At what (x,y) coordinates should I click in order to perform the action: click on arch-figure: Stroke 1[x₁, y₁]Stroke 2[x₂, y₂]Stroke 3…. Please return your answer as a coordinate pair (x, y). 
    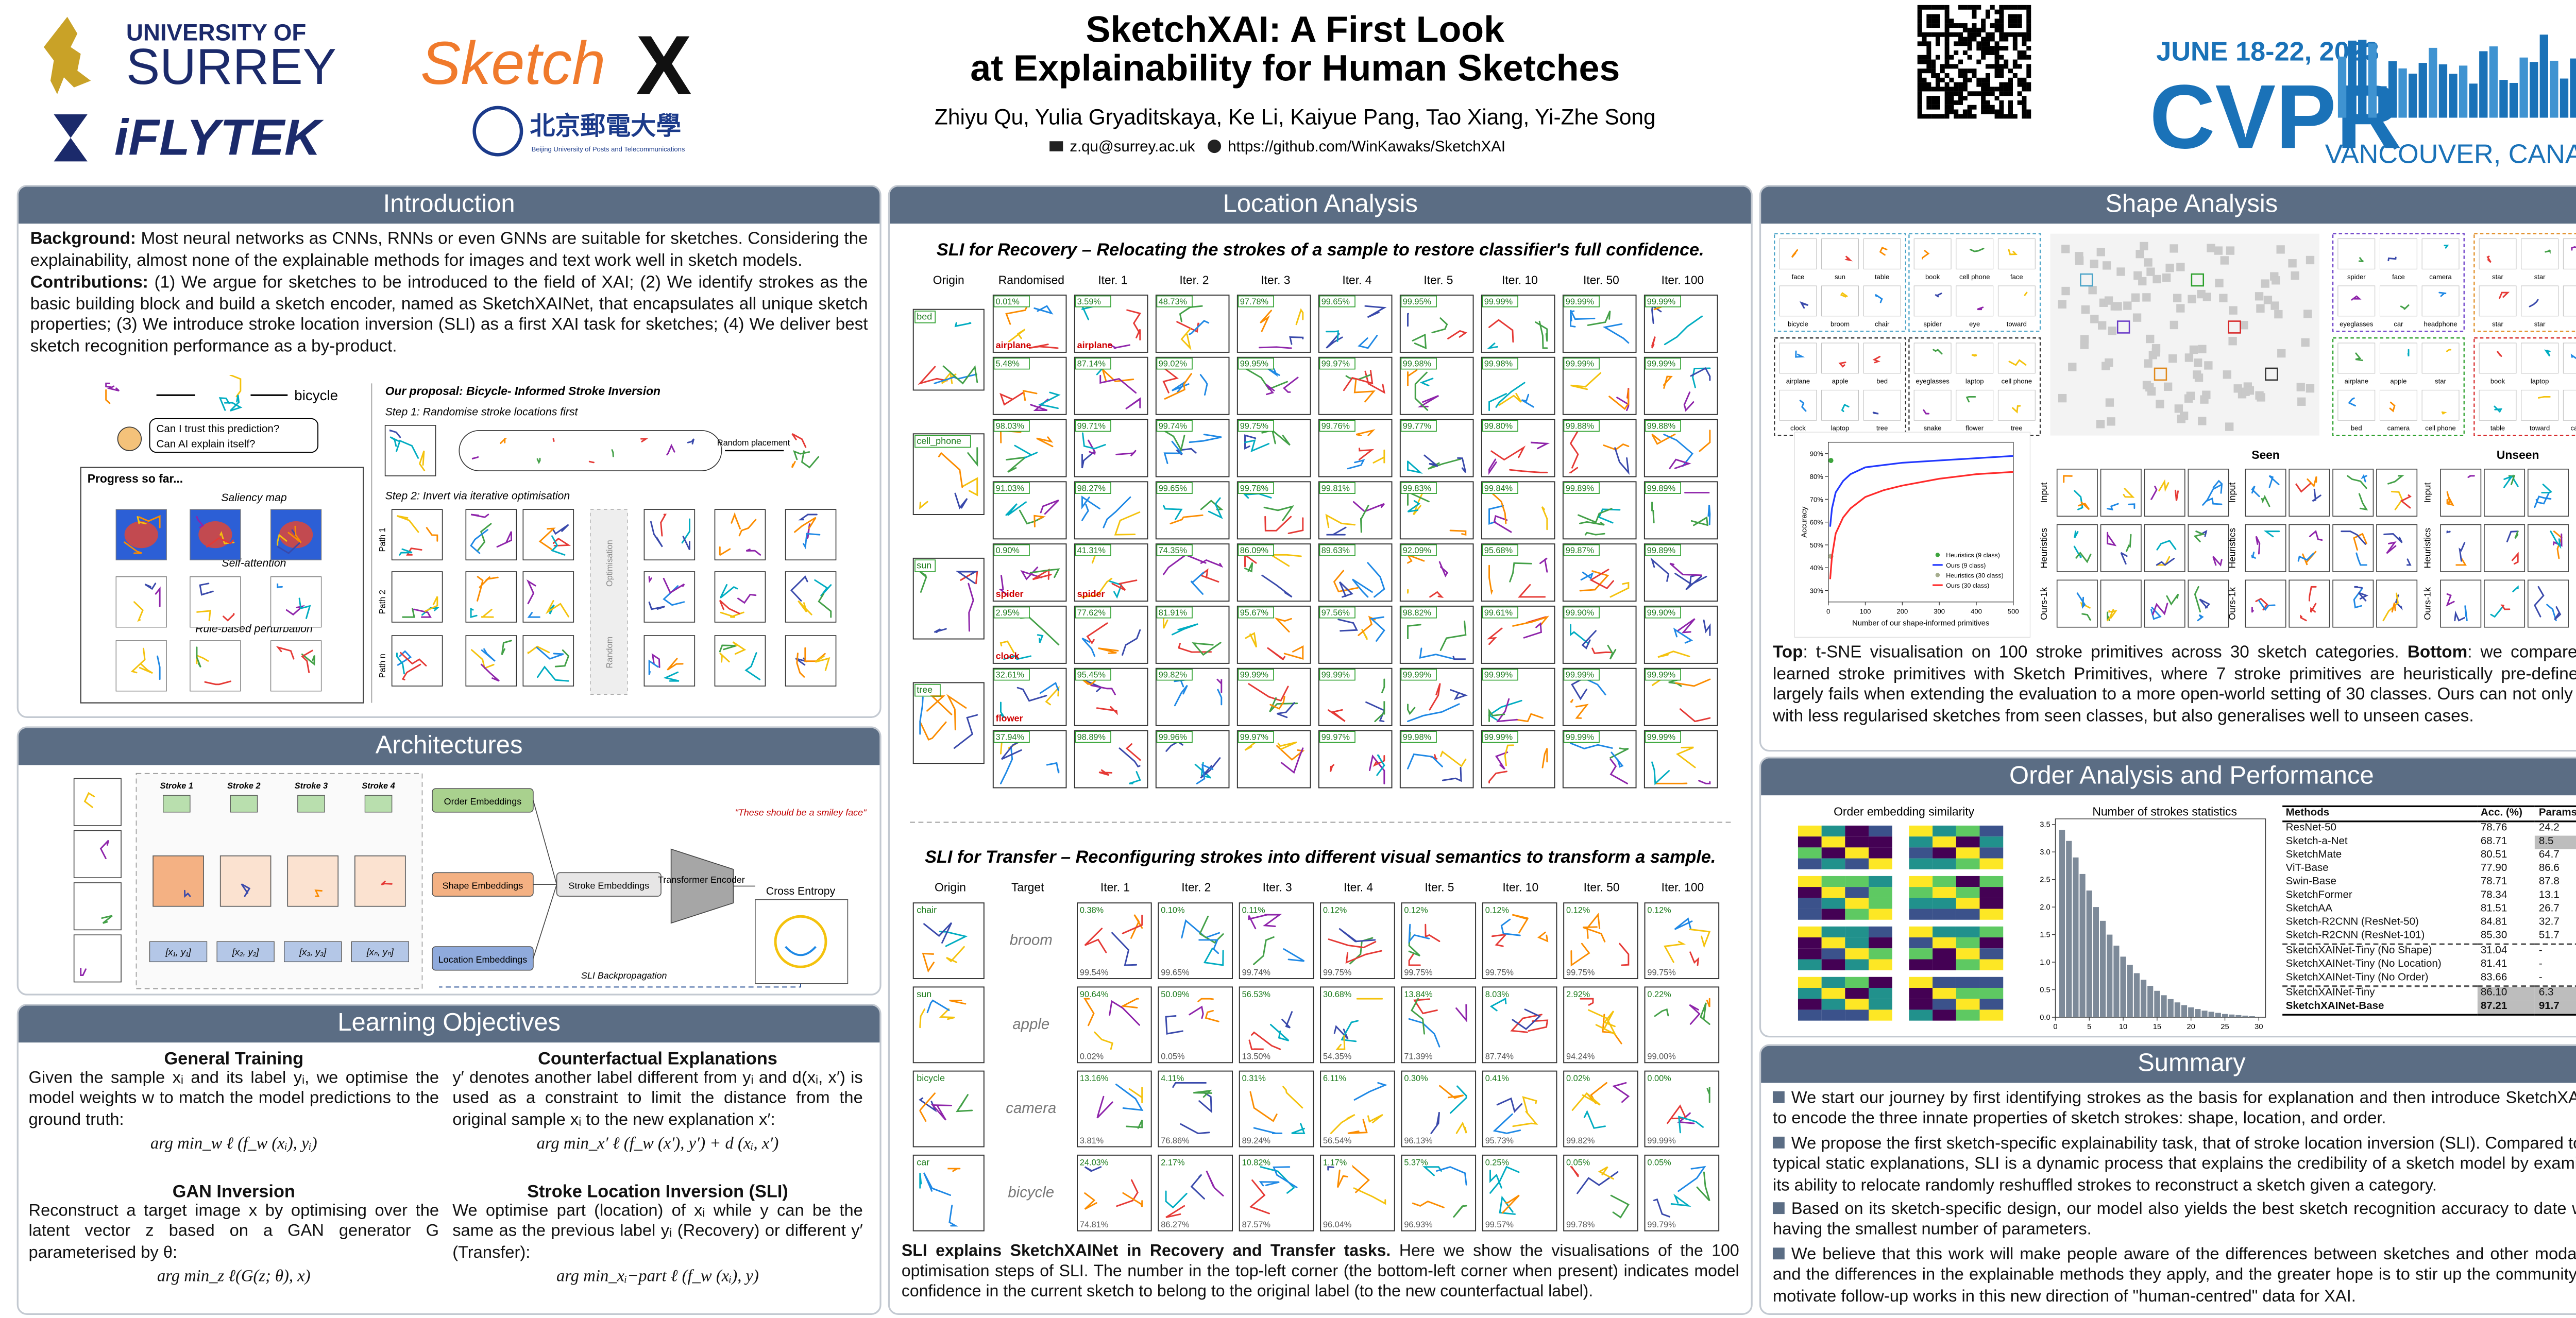
    Looking at the image, I should click on (470, 881).